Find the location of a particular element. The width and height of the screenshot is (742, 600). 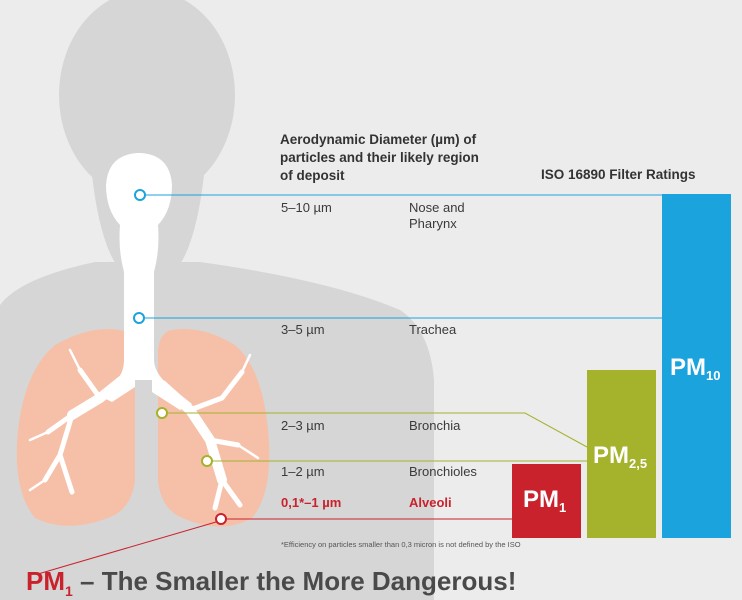

connector-bronchia is located at coordinates (377, 430).